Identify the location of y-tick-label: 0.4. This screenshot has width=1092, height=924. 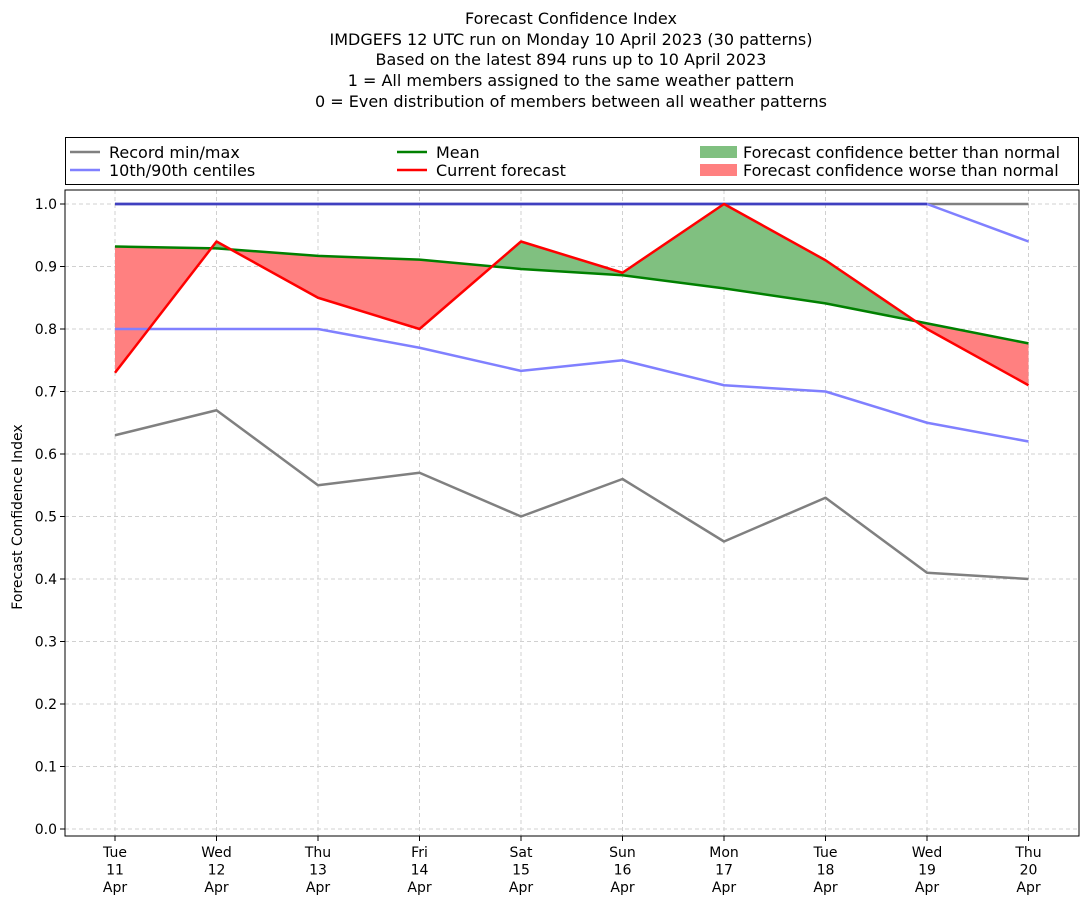
(46, 580).